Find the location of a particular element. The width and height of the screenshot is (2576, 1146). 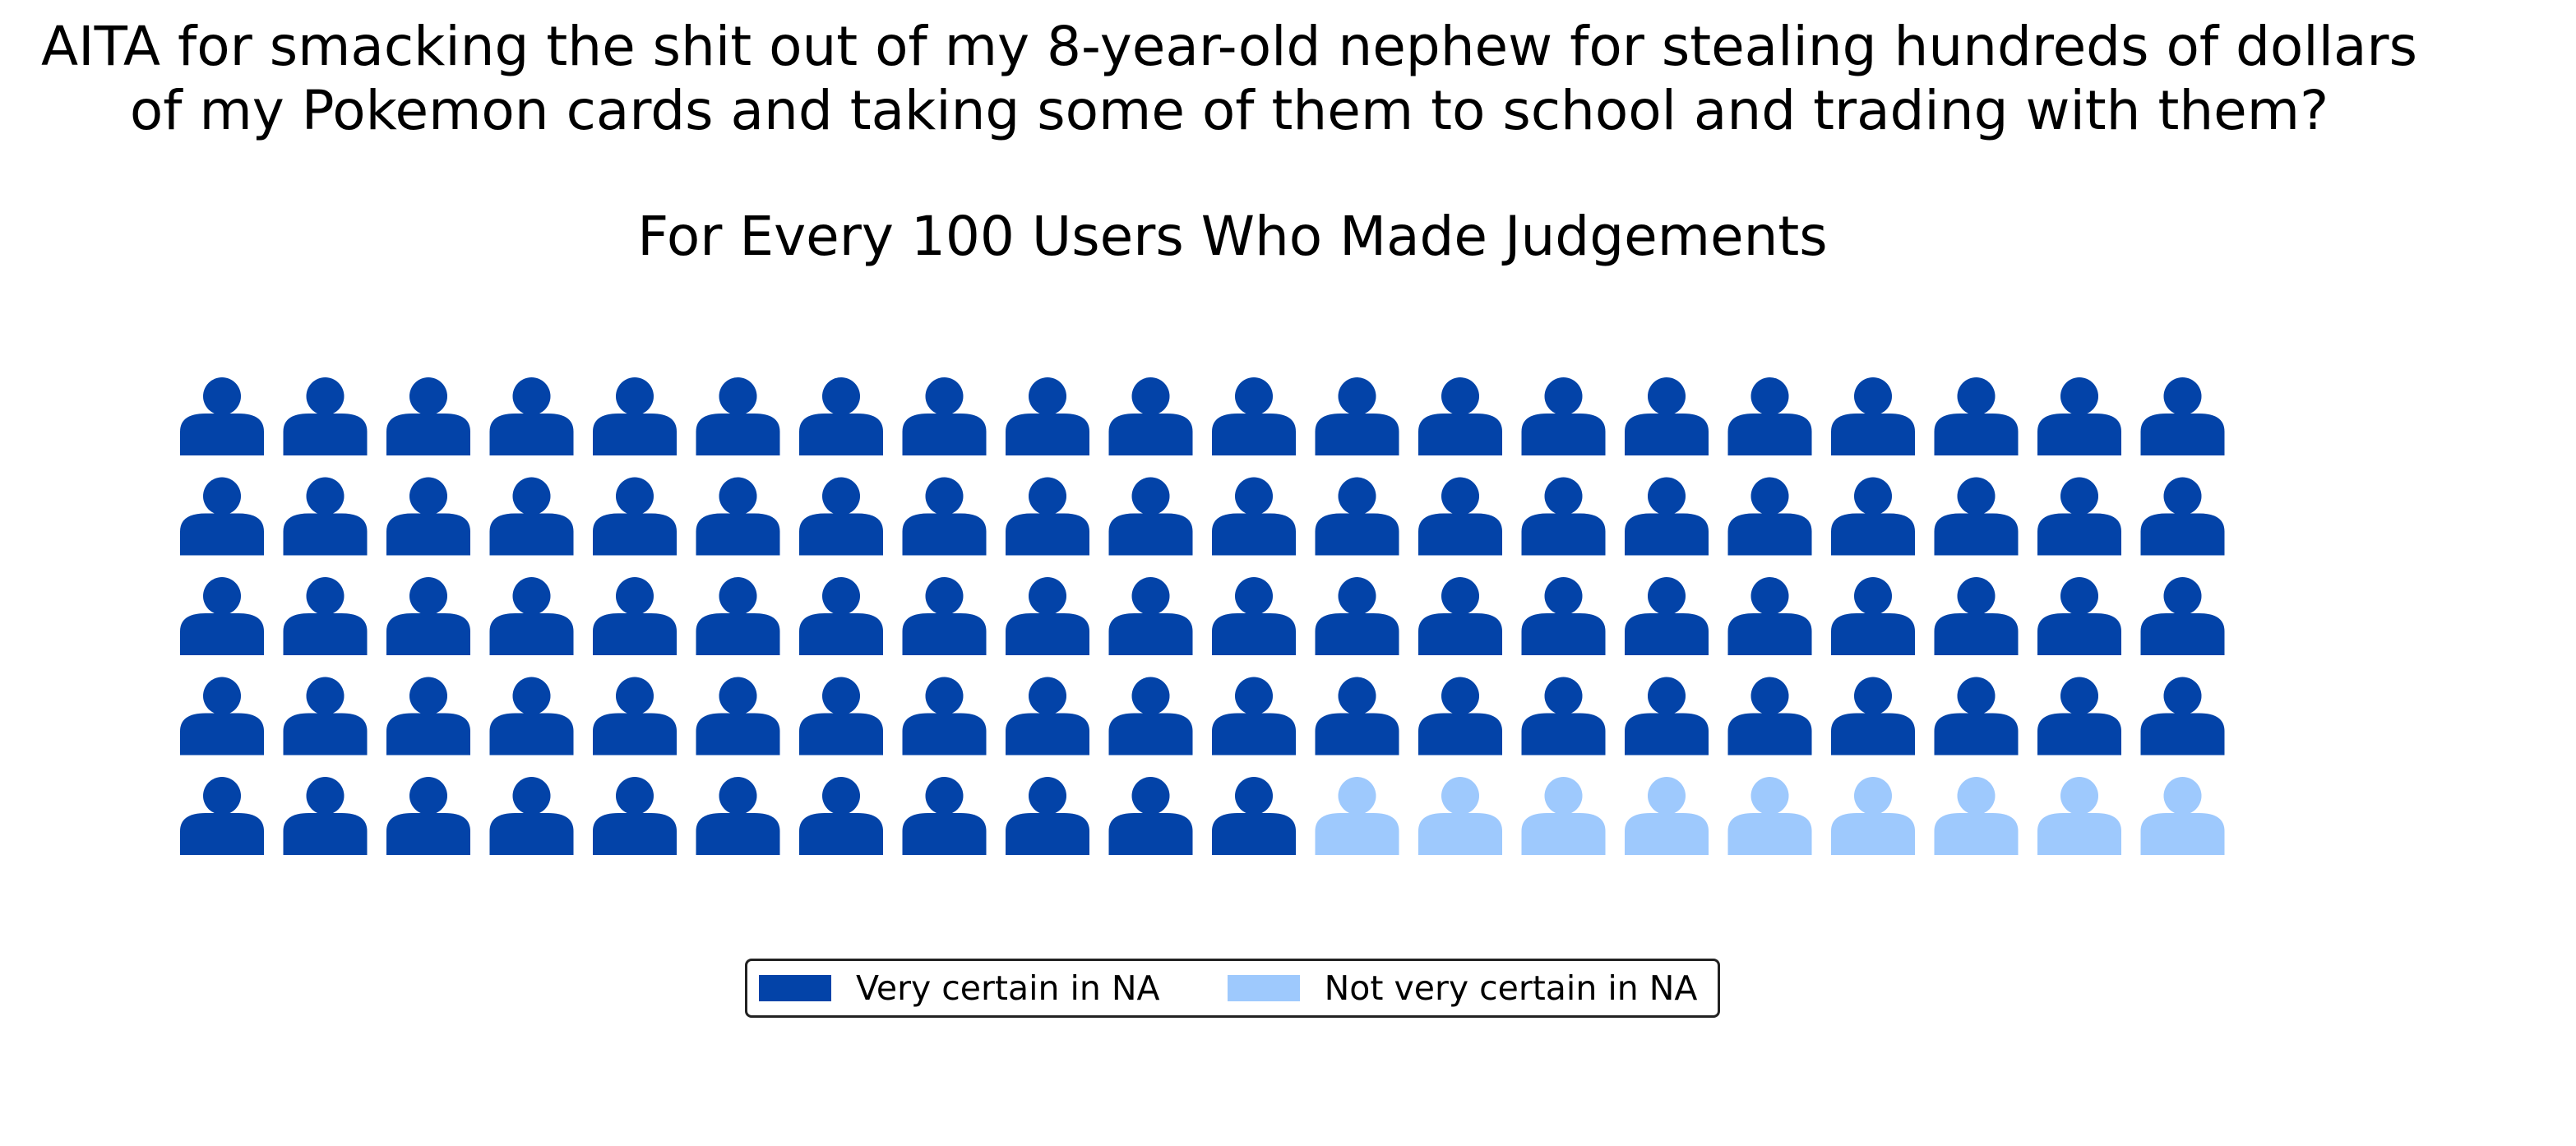

legend-item-very-certain: Very certain in NA is located at coordinates (959, 988).